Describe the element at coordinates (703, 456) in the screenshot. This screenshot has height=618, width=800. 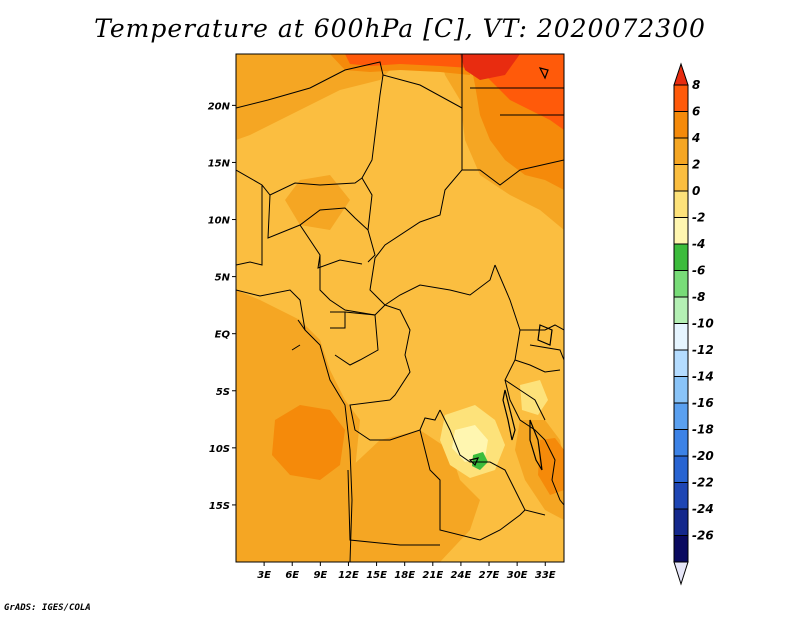
I see `colorbar-label: -20` at that location.